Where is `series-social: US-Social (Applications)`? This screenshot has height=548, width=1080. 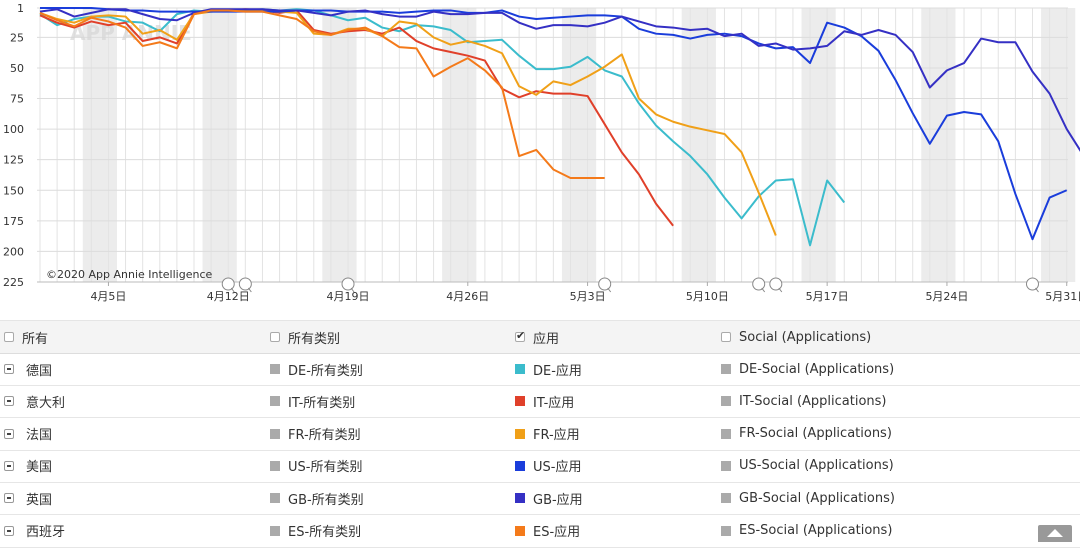
series-social: US-Social (Applications) is located at coordinates (807, 466).